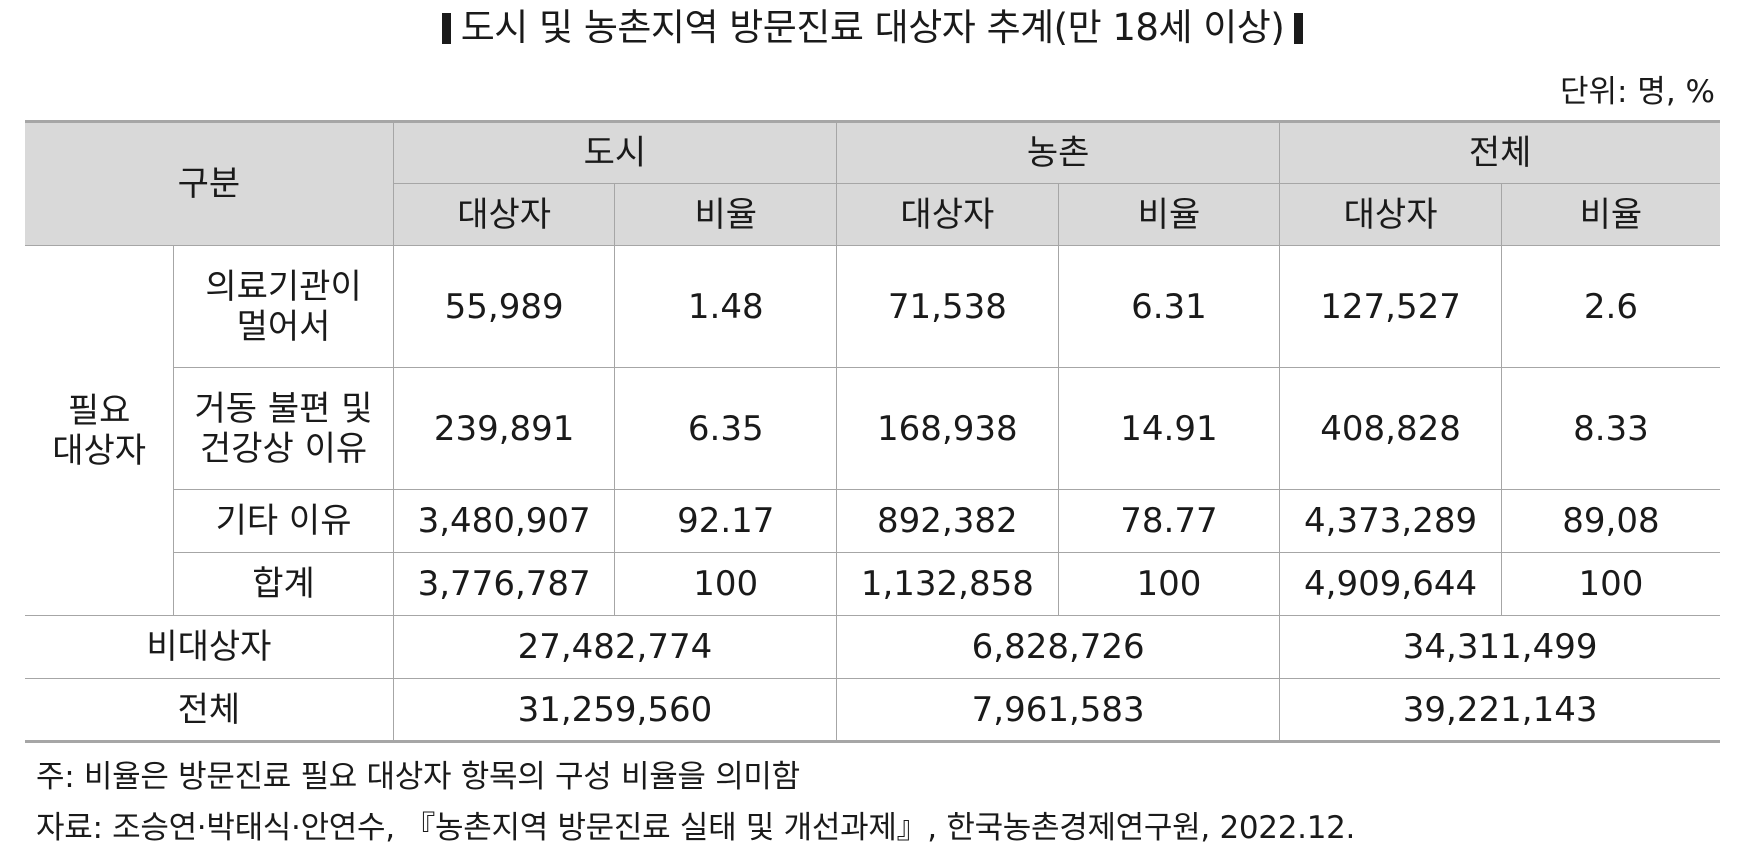 The image size is (1745, 857). I want to click on table-cell: 92.17, so click(726, 521).